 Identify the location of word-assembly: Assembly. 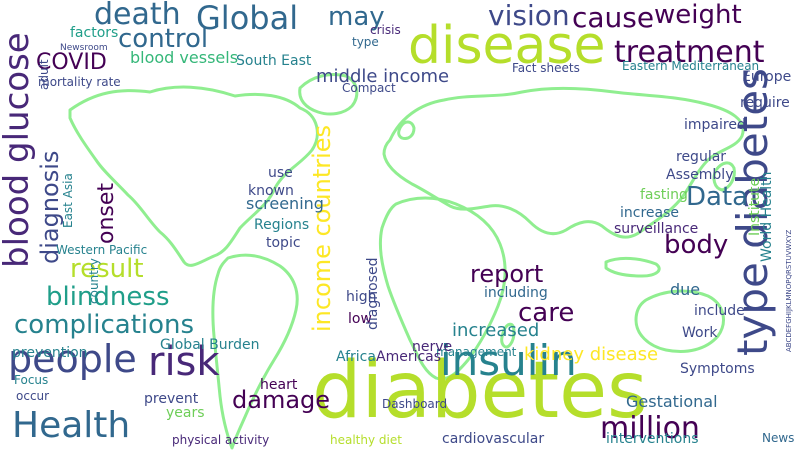
(700, 175).